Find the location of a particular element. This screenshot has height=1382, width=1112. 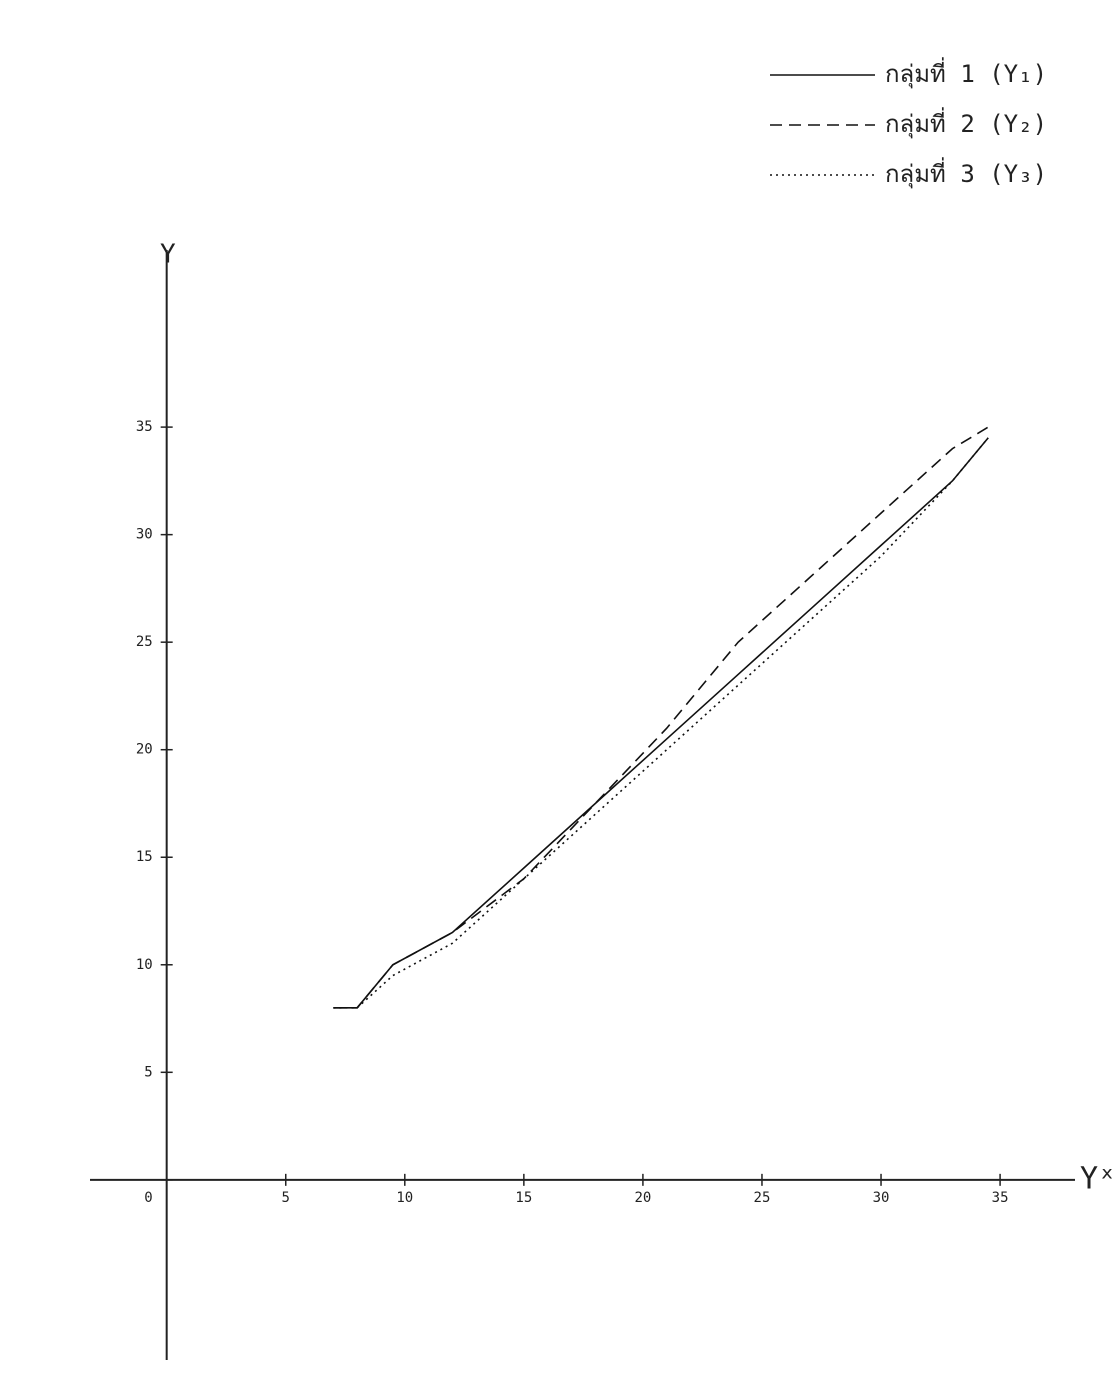

x-tick-label: 20 is located at coordinates (642, 1198).